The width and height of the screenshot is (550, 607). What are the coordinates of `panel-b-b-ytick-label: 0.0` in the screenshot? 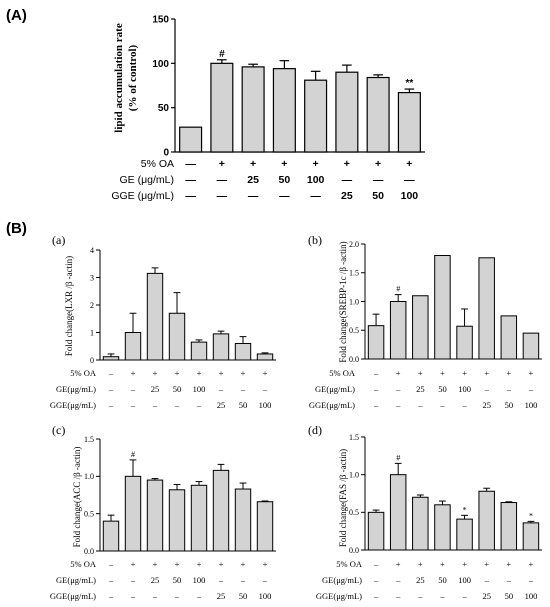 It's located at (354, 359).